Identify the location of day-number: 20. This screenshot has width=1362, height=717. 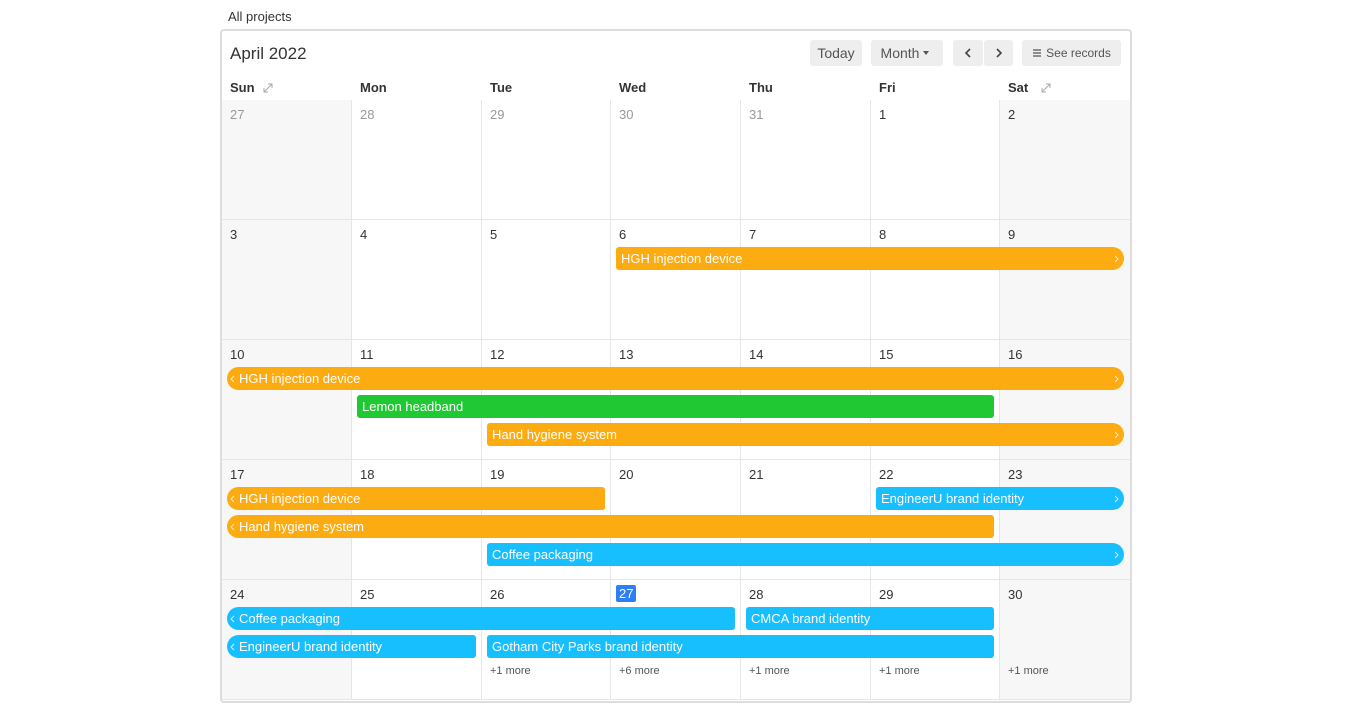
(626, 474).